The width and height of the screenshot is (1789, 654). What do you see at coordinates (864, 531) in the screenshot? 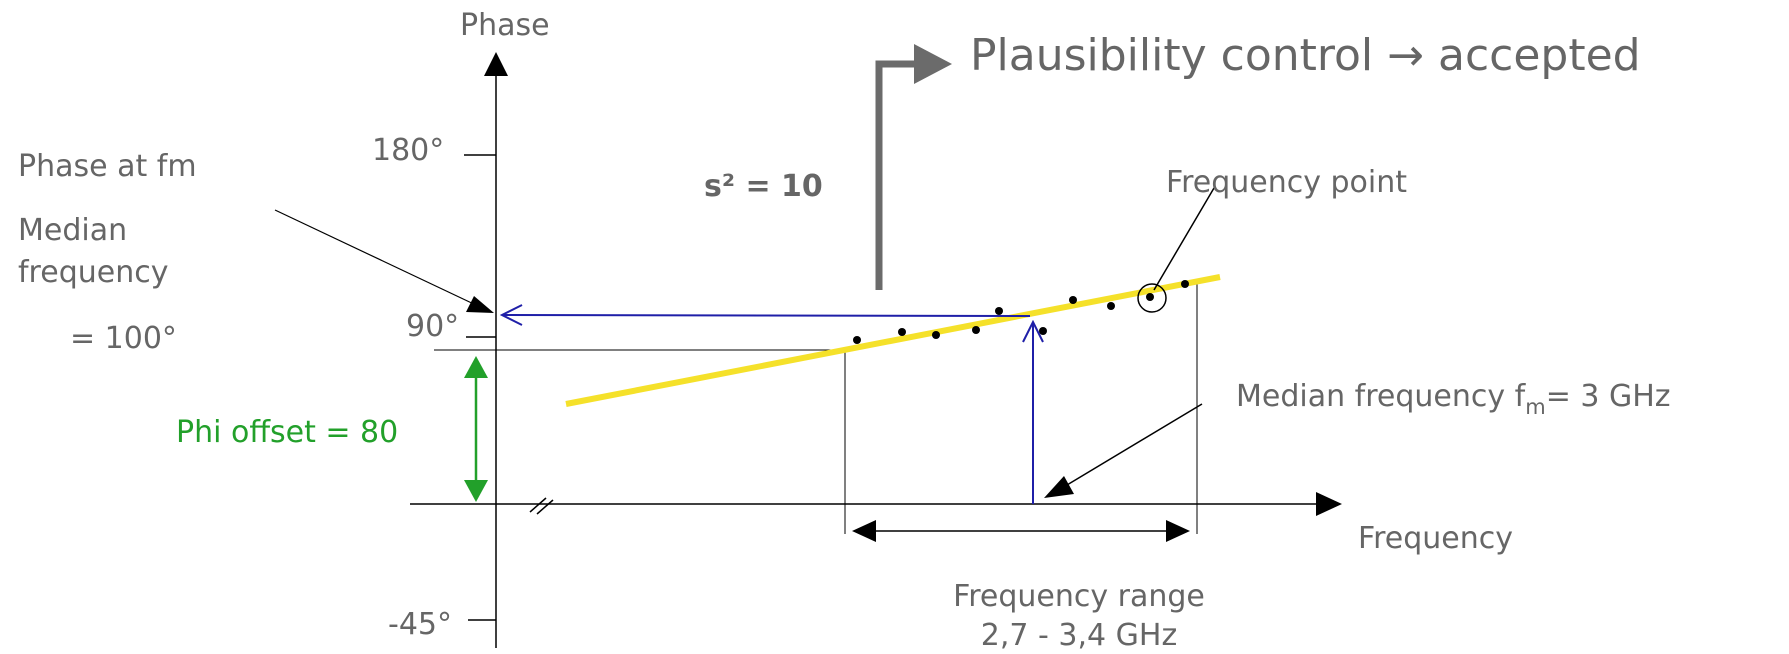
I see `range-arrowhead-left` at bounding box center [864, 531].